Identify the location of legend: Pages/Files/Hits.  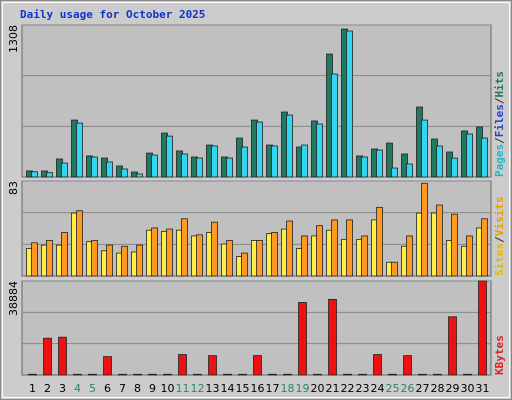
(499, 124).